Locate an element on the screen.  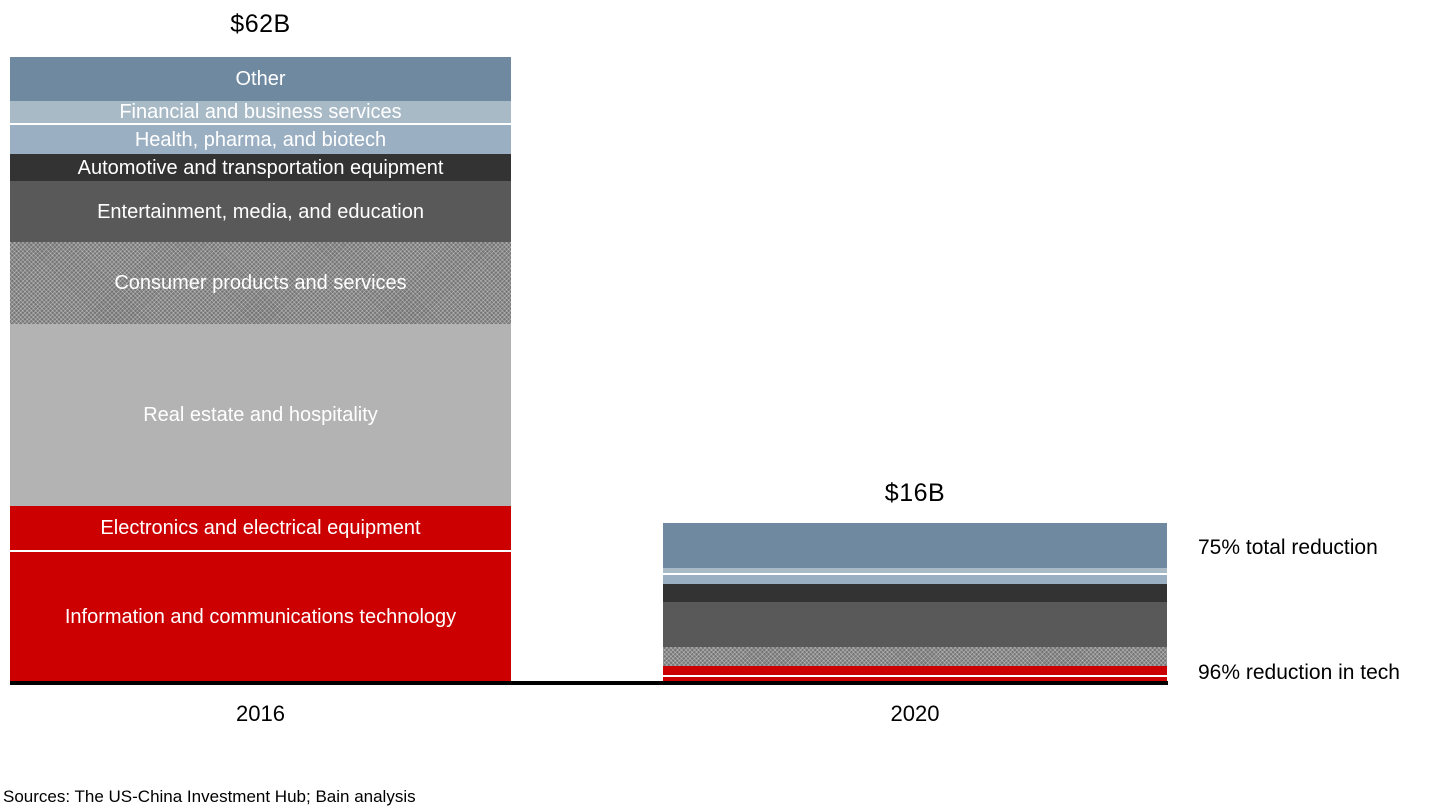
stacked-bar-2020 is located at coordinates (915, 602).